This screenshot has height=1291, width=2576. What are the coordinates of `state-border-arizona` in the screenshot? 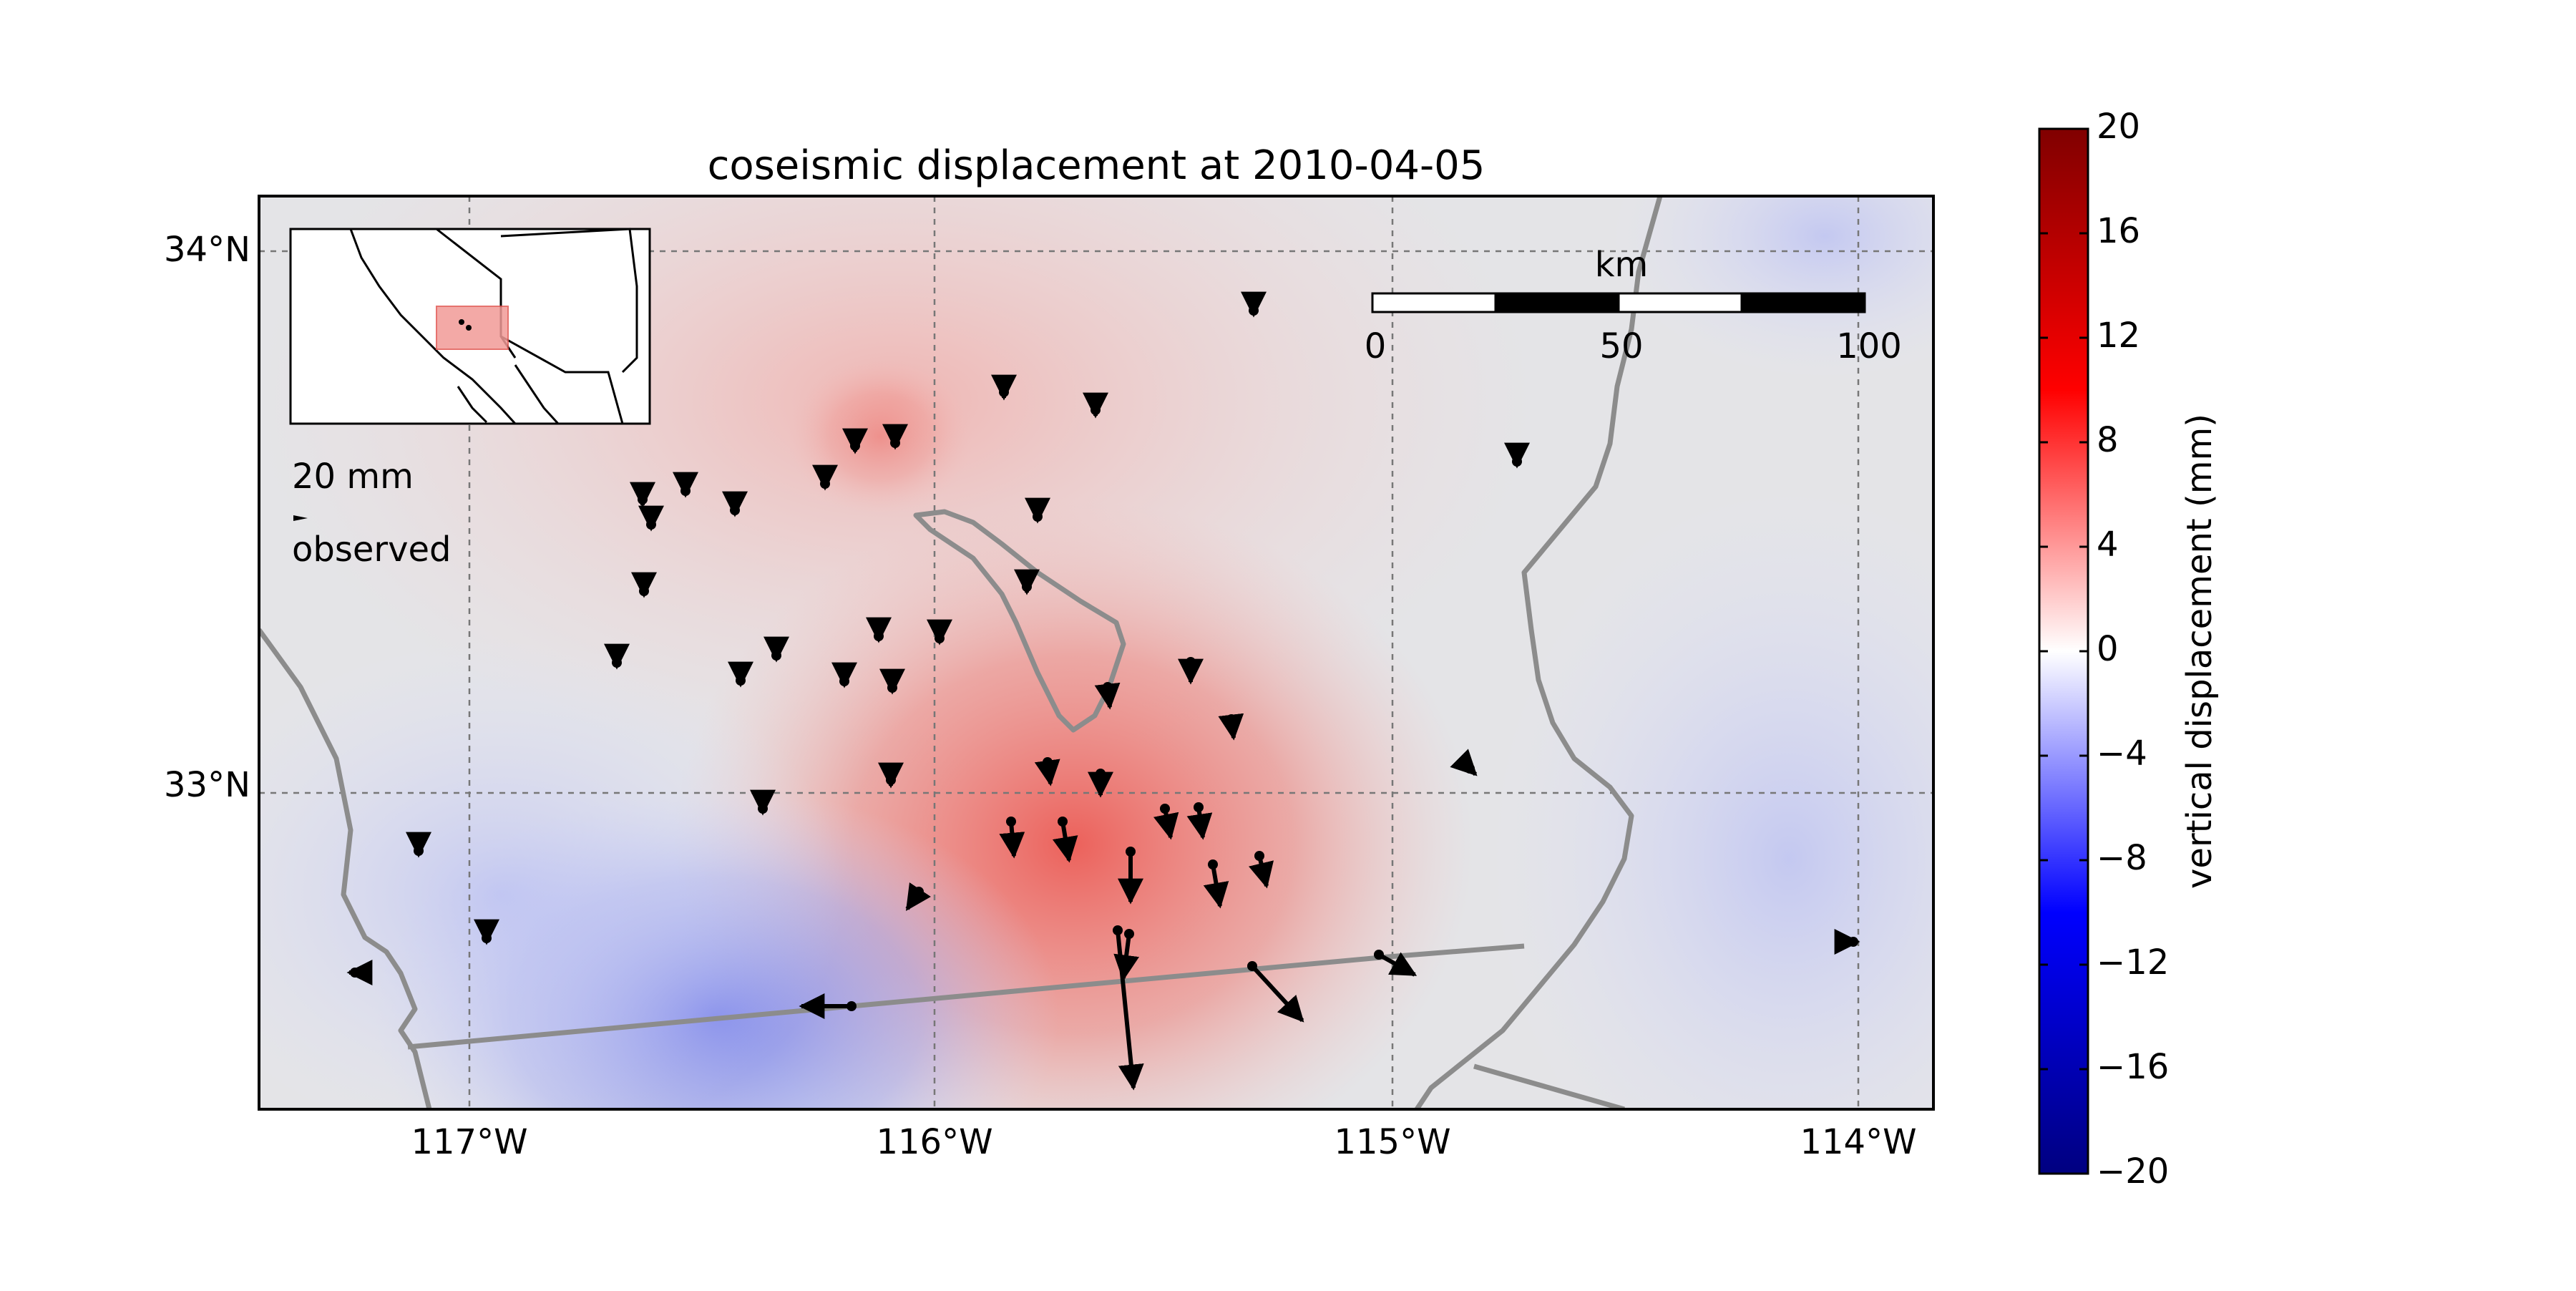 It's located at (1549, 1086).